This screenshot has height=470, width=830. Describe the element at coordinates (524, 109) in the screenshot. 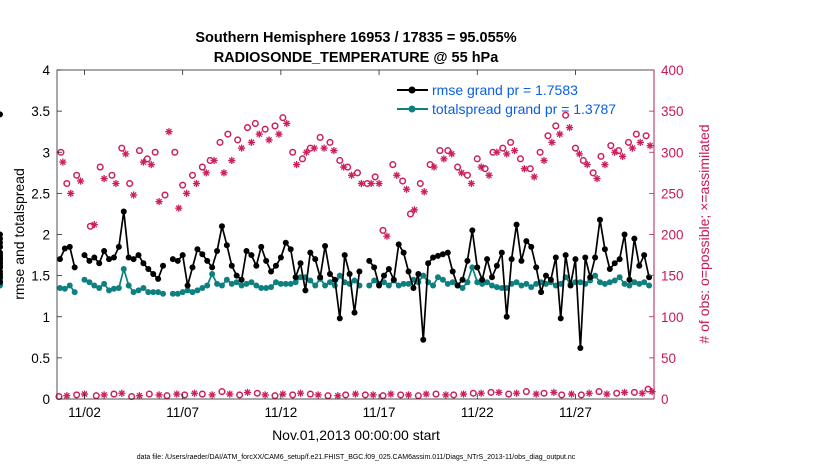

I see `legend-spread-label: totalspread grand pr = 1.3787` at that location.